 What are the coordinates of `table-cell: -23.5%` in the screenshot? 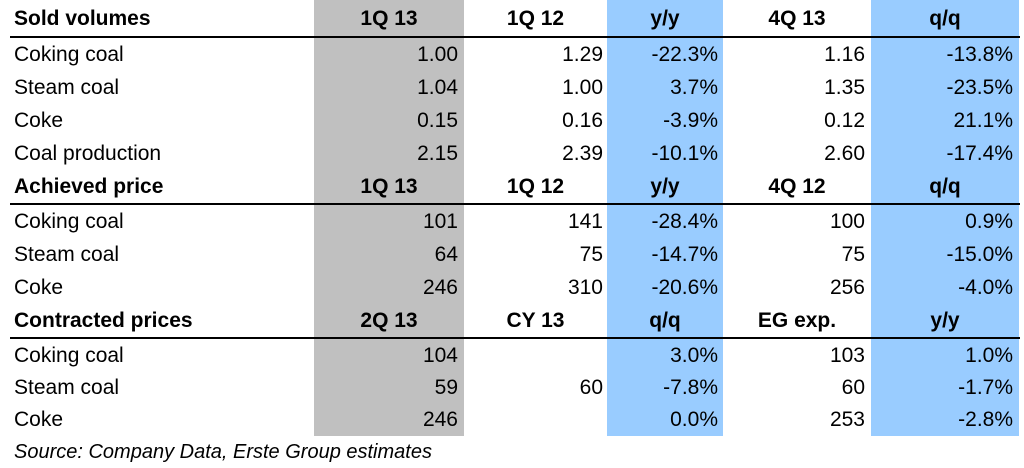 It's located at (979, 87).